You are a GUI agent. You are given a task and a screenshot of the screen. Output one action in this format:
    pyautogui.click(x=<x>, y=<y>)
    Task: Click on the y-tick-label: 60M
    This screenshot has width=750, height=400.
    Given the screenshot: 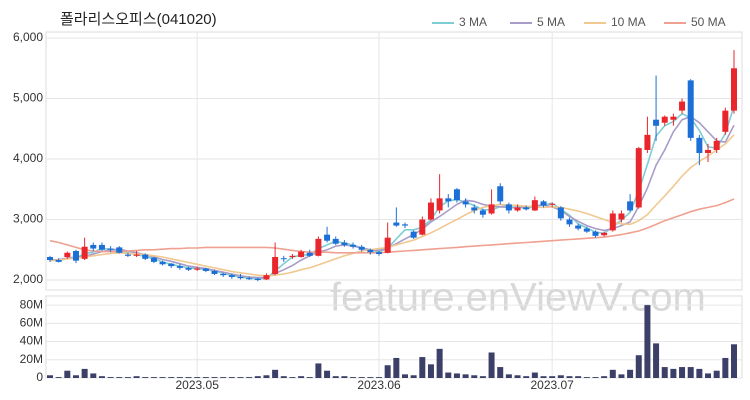 What is the action you would take?
    pyautogui.click(x=31, y=323)
    